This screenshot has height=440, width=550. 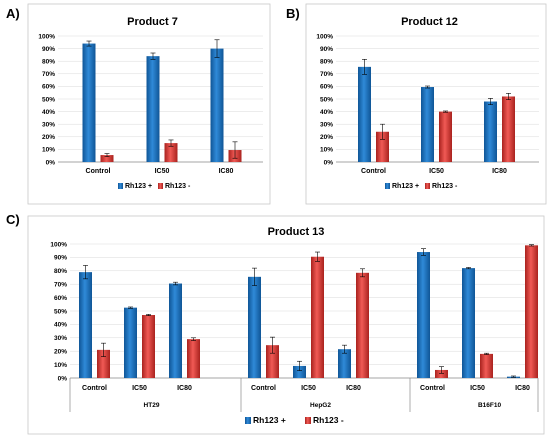 What do you see at coordinates (152, 405) in the screenshot?
I see `group-label: HT29` at bounding box center [152, 405].